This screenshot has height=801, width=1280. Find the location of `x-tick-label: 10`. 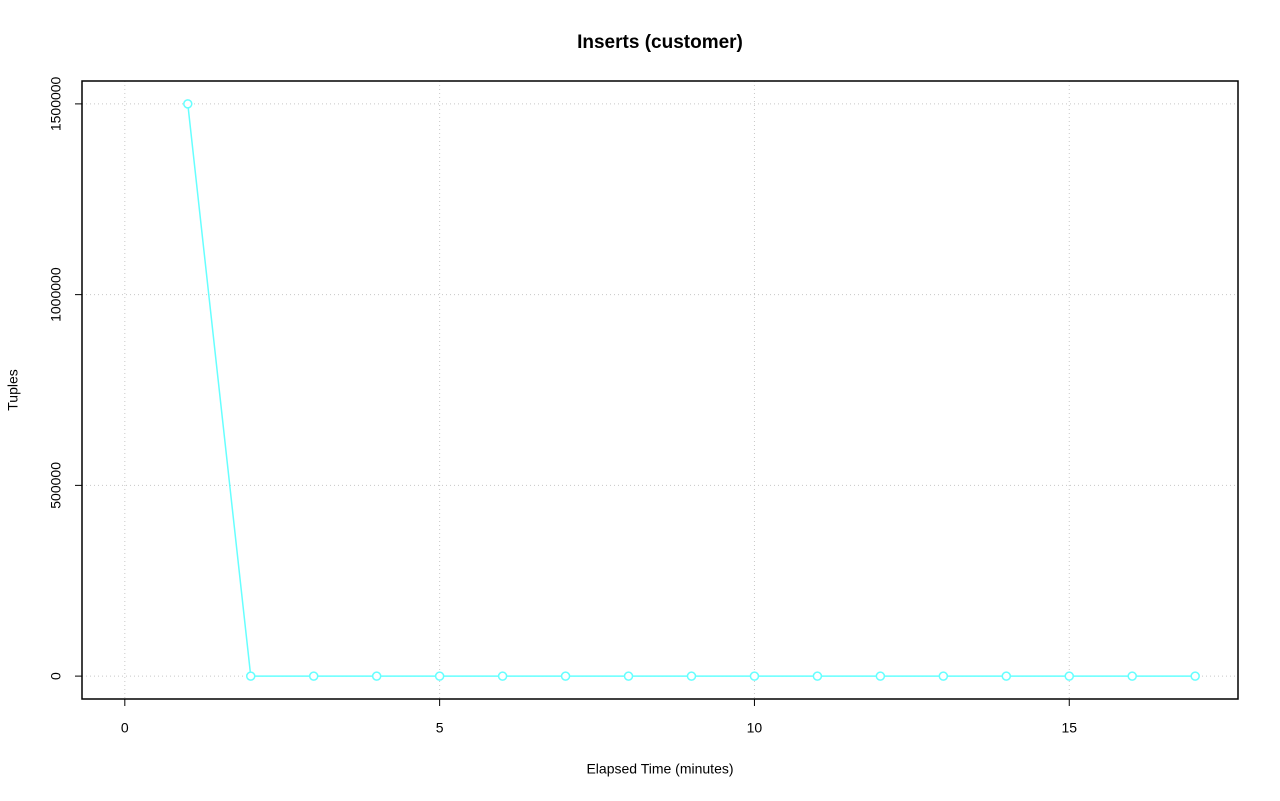

x-tick-label: 10 is located at coordinates (755, 728).